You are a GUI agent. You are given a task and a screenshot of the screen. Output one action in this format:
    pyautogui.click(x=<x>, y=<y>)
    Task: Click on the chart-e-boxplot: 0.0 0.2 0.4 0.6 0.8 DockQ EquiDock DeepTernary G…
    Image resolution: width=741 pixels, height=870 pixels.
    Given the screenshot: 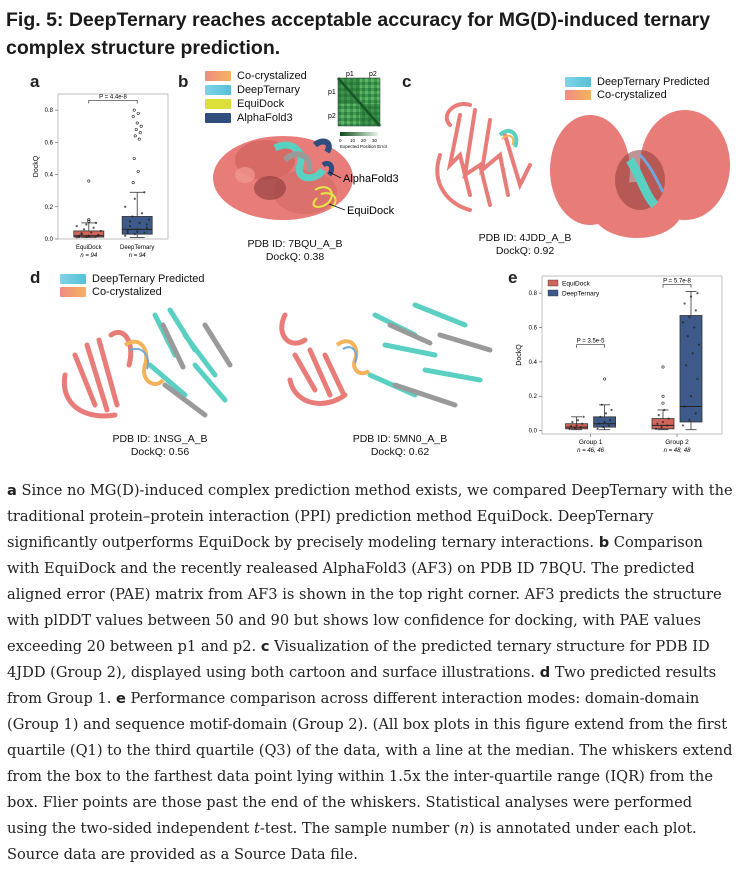 What is the action you would take?
    pyautogui.click(x=619, y=364)
    